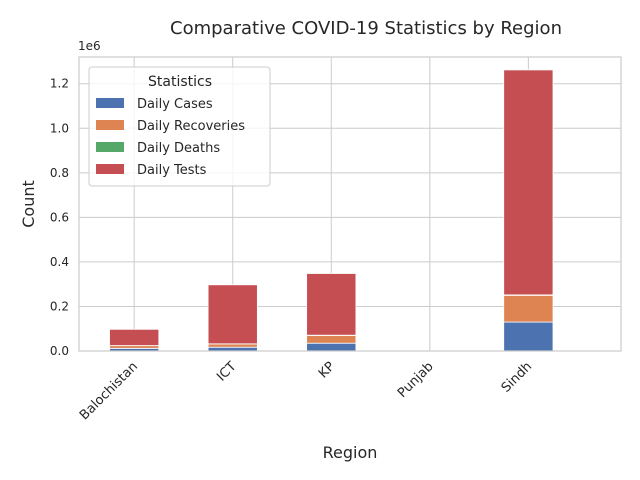 Image resolution: width=640 pixels, height=480 pixels. Describe the element at coordinates (327, 370) in the screenshot. I see `x-tick-label: KP` at that location.